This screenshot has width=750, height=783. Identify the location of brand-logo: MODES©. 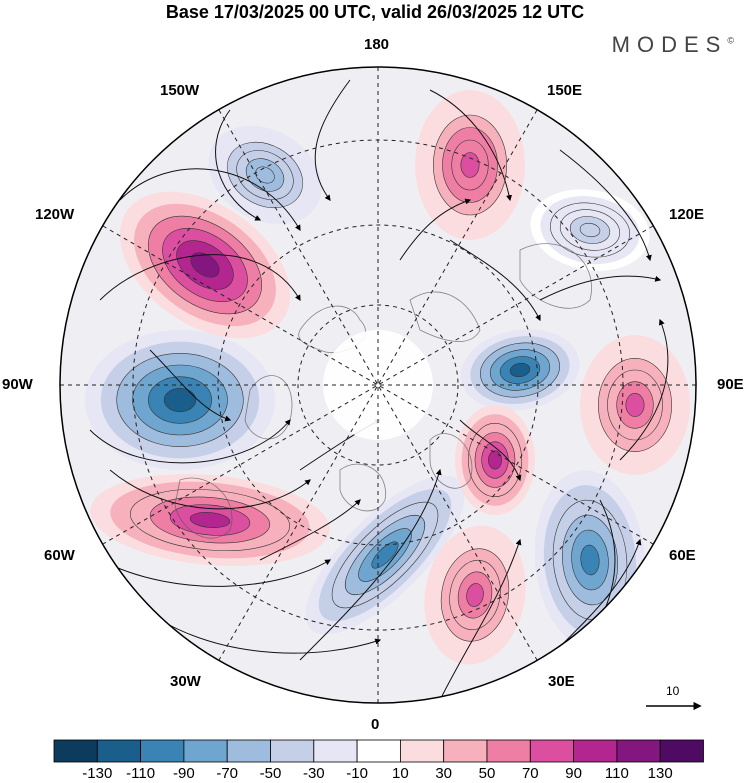
(673, 45).